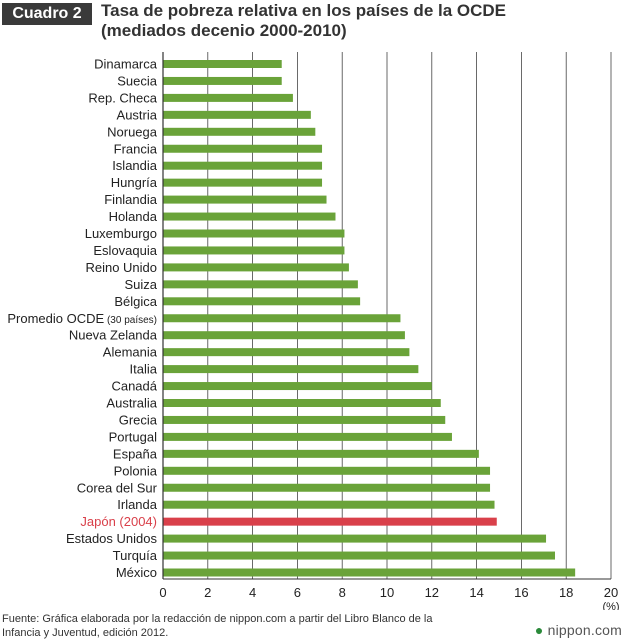  Describe the element at coordinates (224, 30) in the screenshot. I see `title-line-2: (mediados decenio 2000-2010)` at that location.